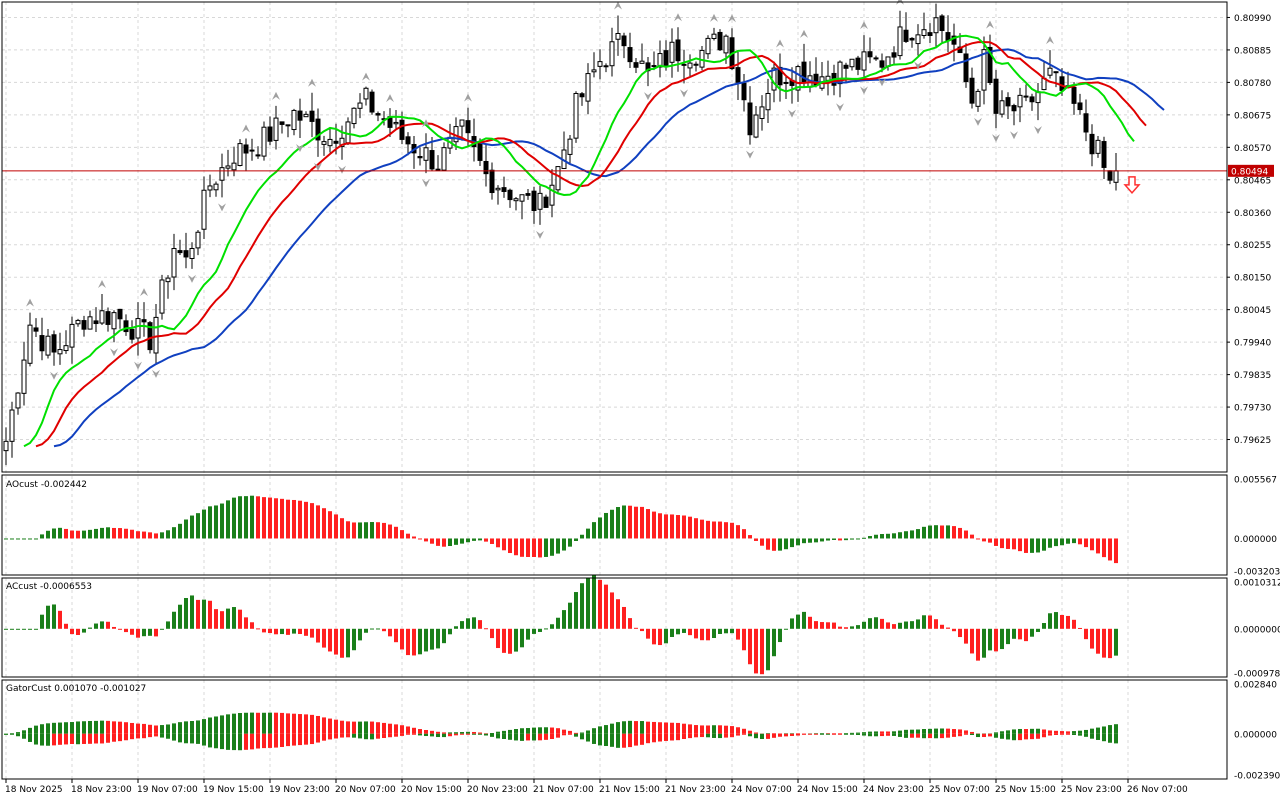 The height and width of the screenshot is (800, 1280). Describe the element at coordinates (561, 731) in the screenshot. I see `gator-panel` at that location.